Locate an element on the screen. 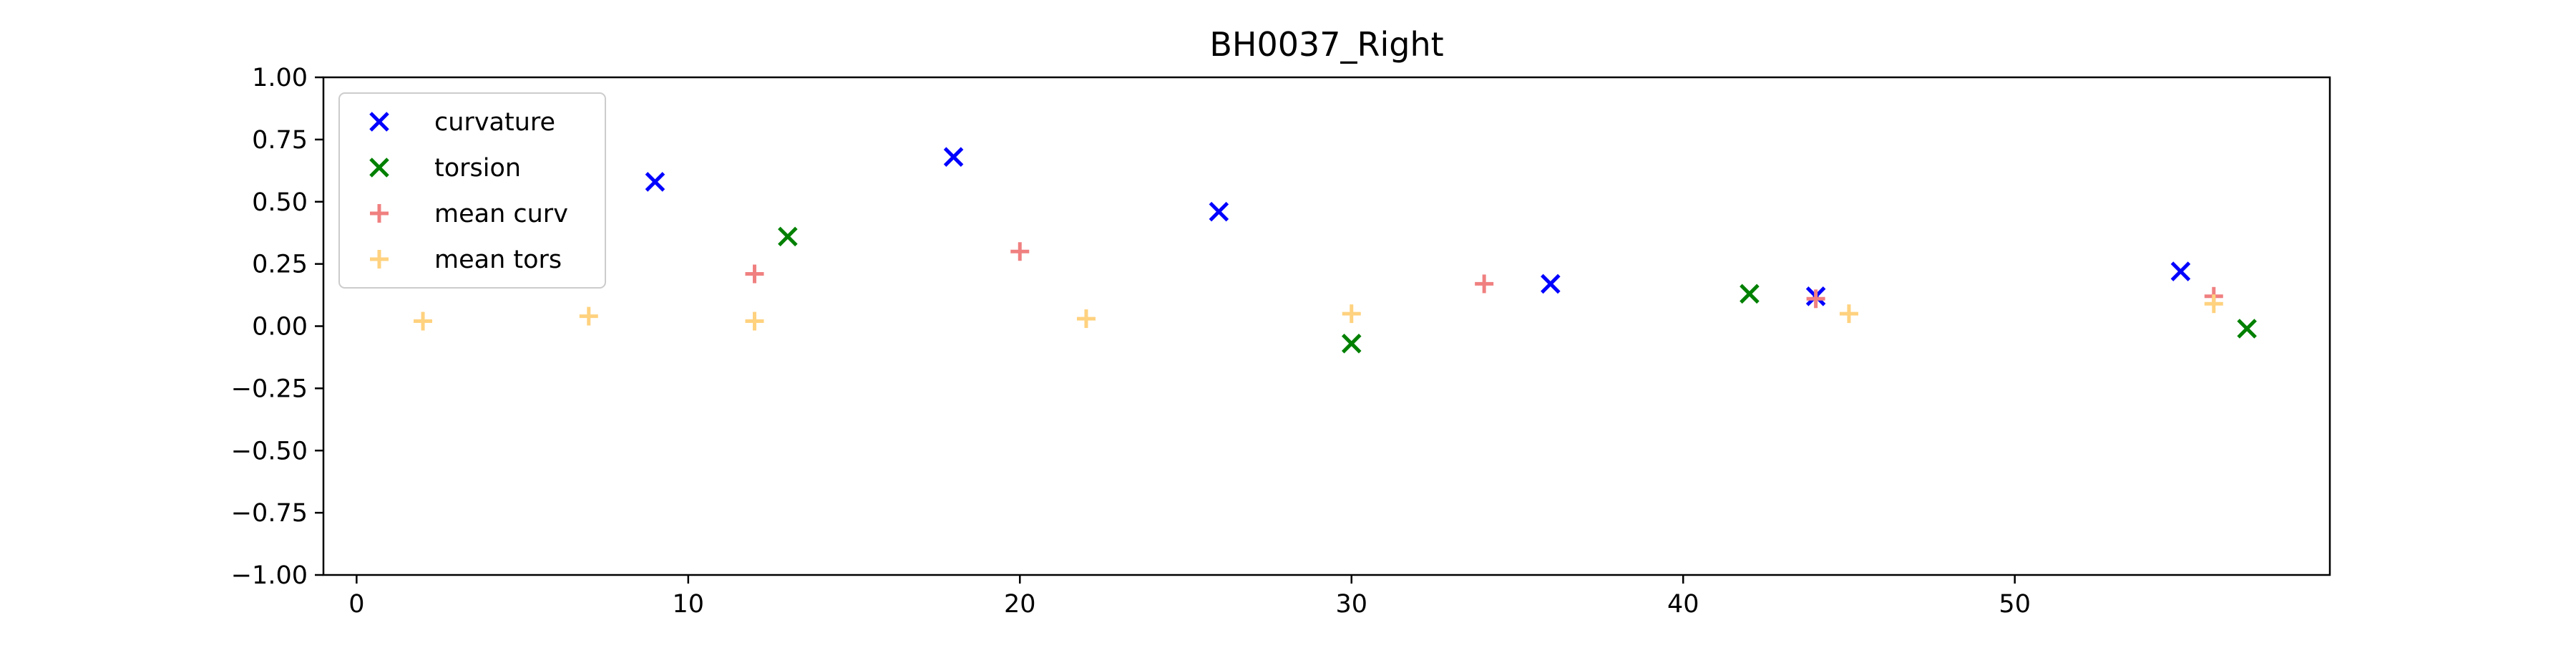  legend-label: torsion is located at coordinates (478, 168).